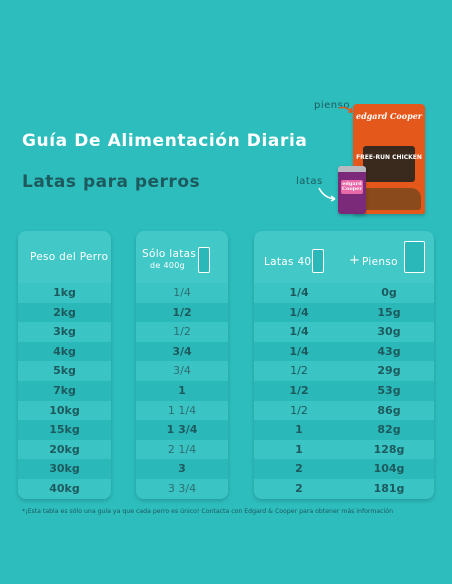 The image size is (452, 584). What do you see at coordinates (389, 390) in the screenshot?
I see `mix-food-cell: 53g` at bounding box center [389, 390].